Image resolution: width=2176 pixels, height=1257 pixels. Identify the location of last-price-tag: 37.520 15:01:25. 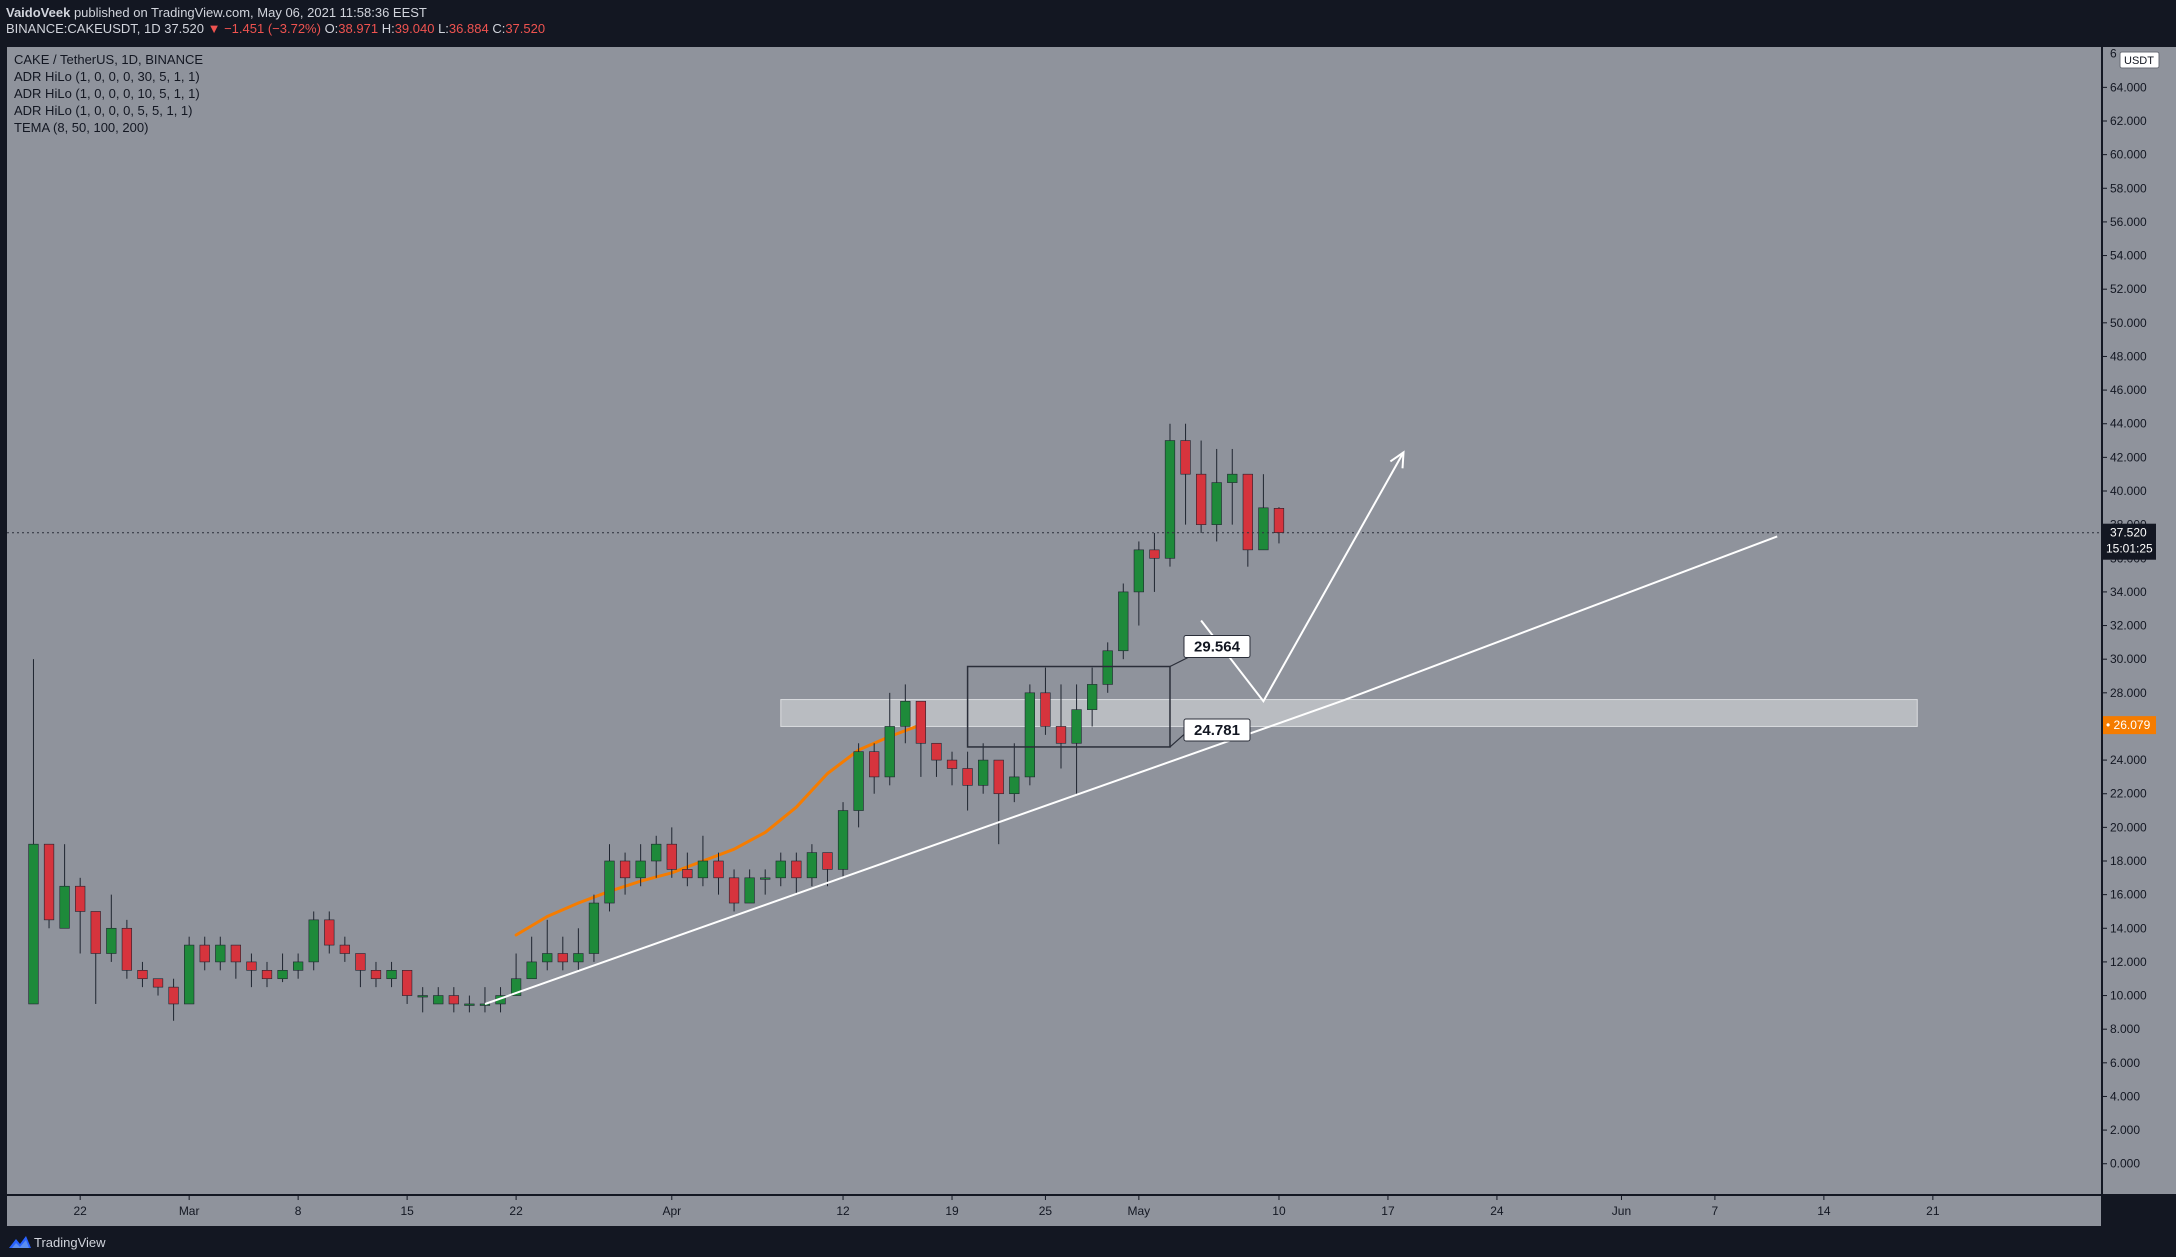
(2129, 541).